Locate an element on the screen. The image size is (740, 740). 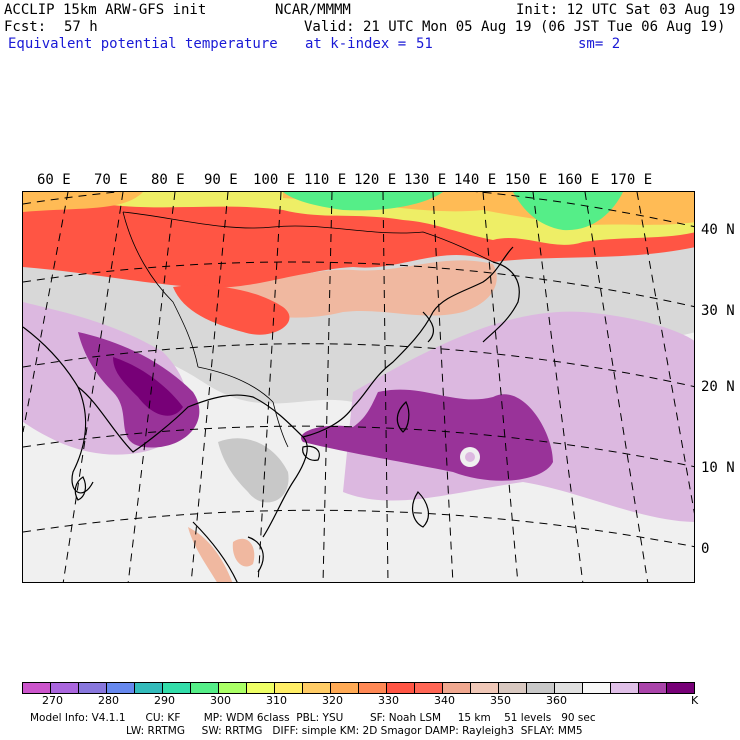
region-typhoon-core is located at coordinates (470, 457).